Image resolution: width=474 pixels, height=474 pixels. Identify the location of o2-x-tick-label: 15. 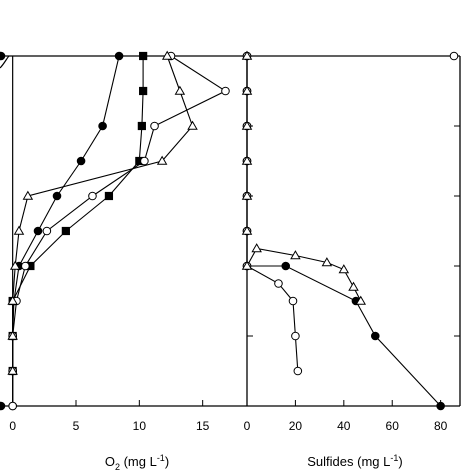
(203, 426).